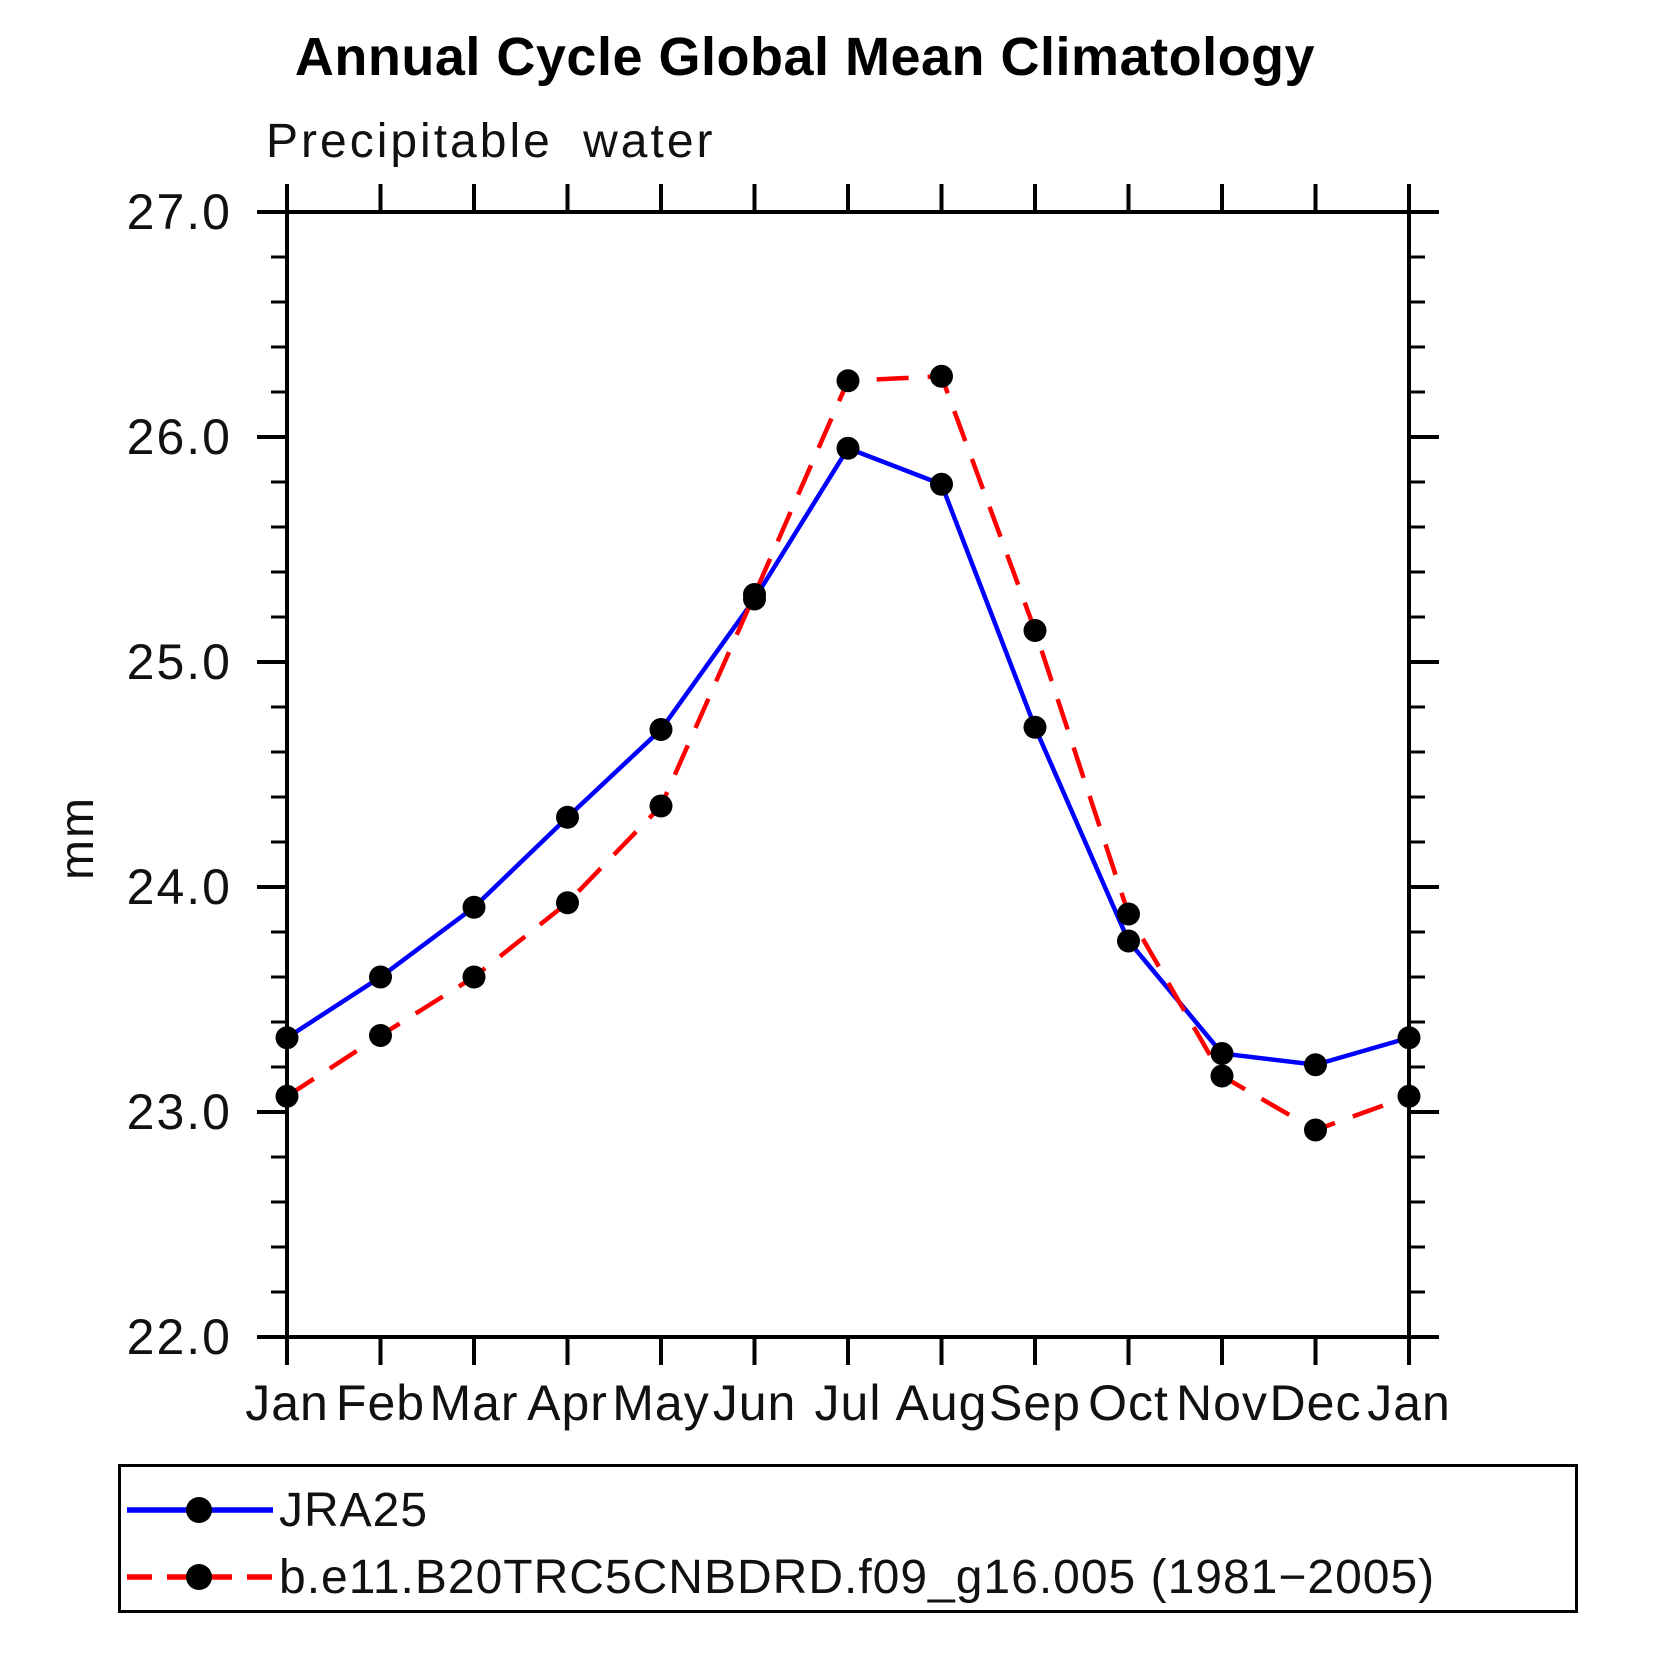  I want to click on y-tick-label: 25.0, so click(179, 662).